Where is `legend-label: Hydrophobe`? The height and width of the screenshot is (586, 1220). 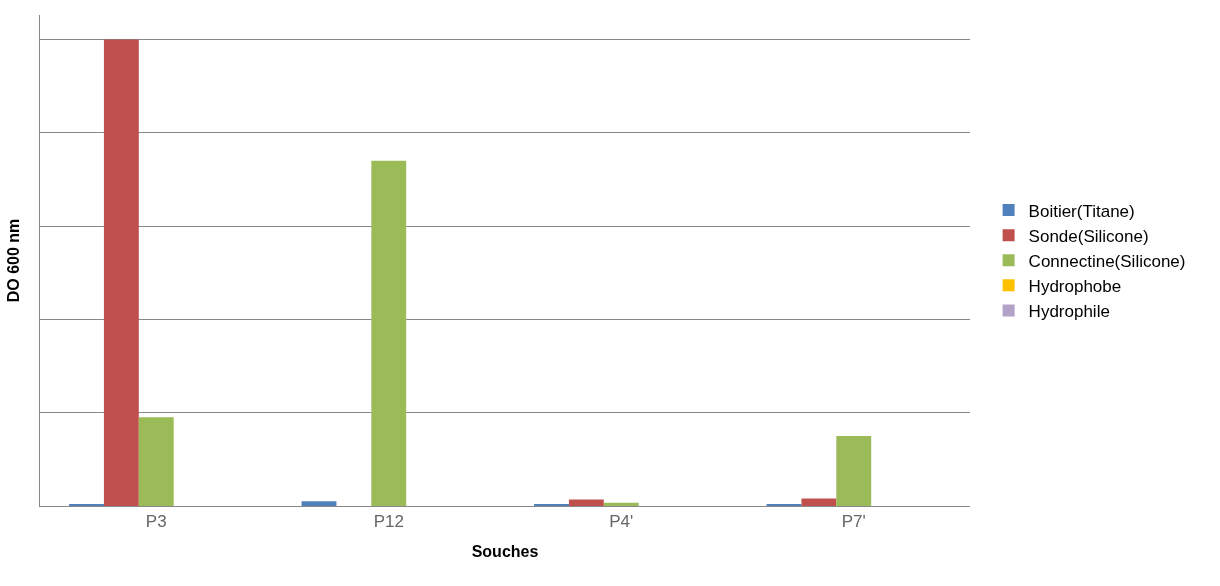 legend-label: Hydrophobe is located at coordinates (1075, 286).